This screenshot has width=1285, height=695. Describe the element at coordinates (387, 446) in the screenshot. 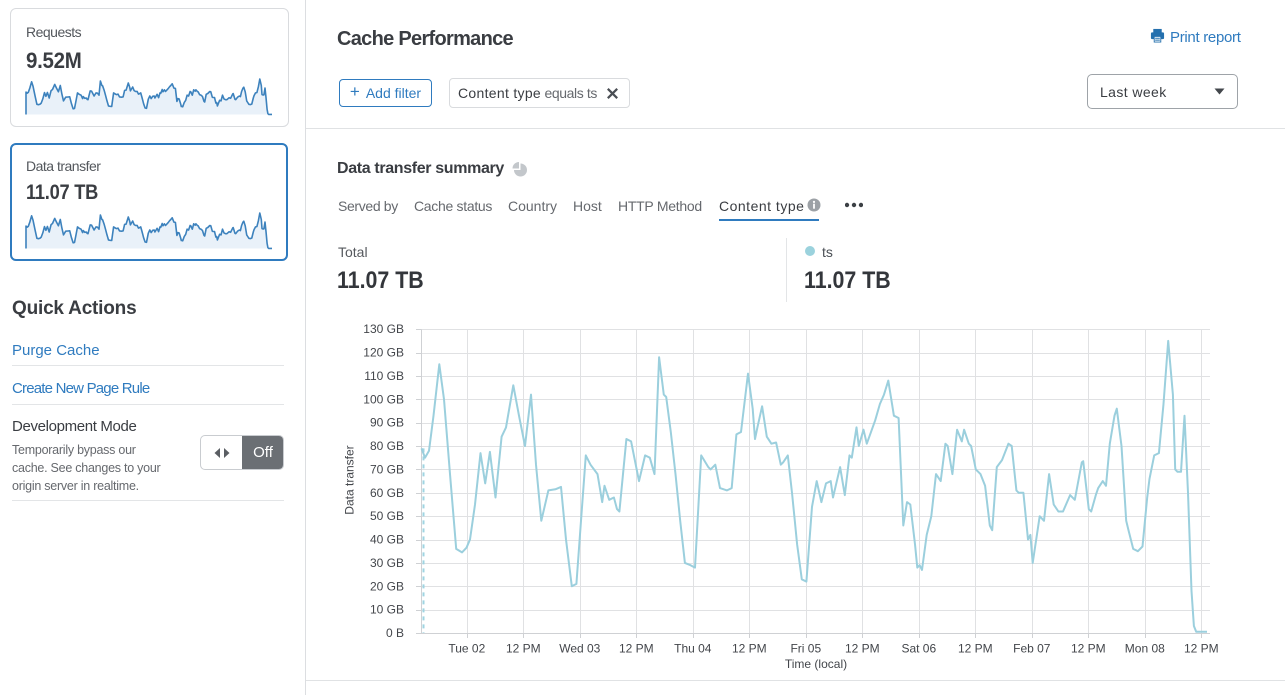

I see `svg-text: 80 GB` at that location.